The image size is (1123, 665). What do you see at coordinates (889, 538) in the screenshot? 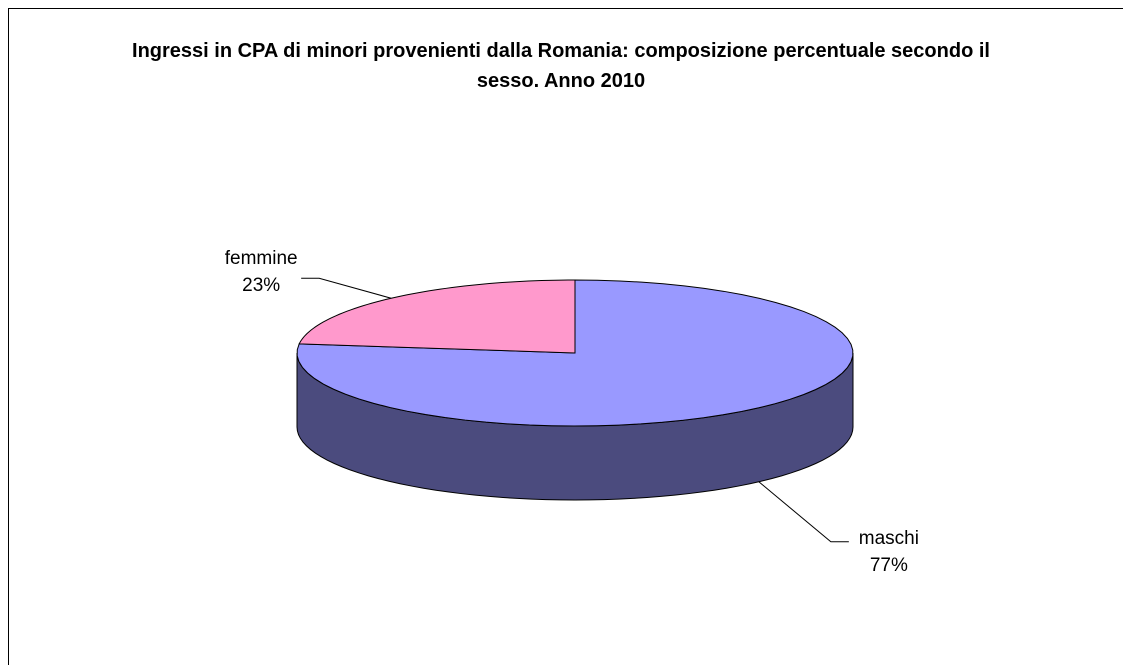
I see `category-label: maschi` at bounding box center [889, 538].